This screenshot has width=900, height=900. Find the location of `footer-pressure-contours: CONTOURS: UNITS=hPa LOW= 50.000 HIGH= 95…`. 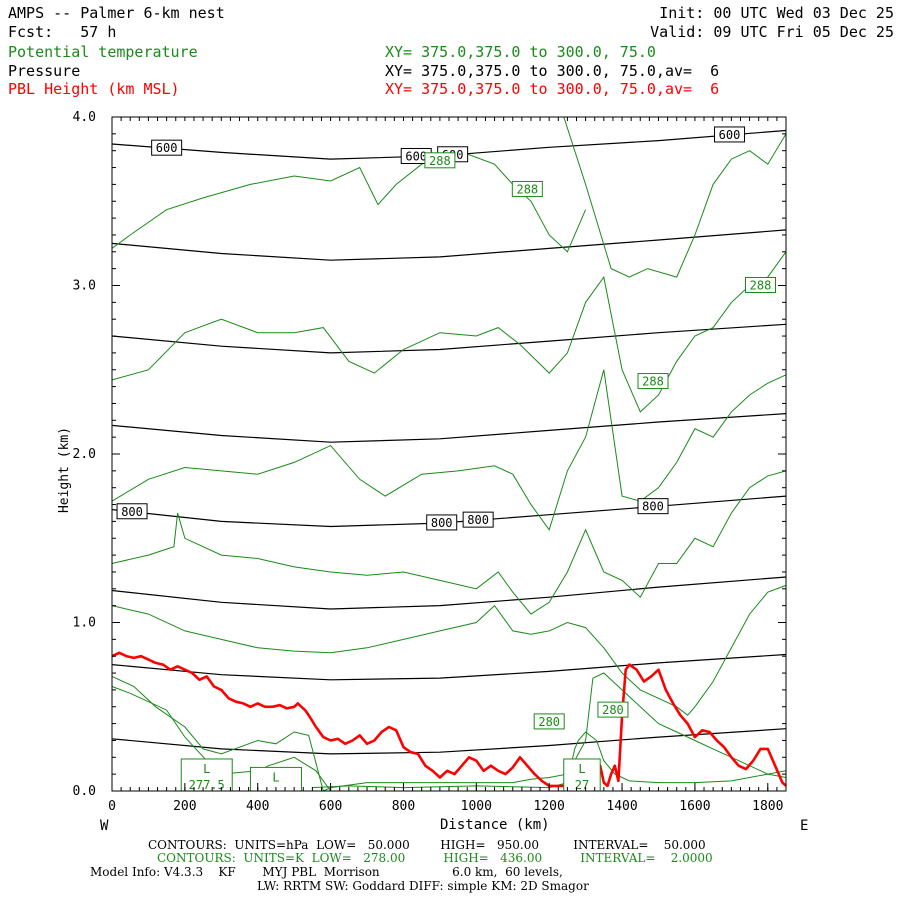

footer-pressure-contours: CONTOURS: UNITS=hPa LOW= 50.000 HIGH= 95… is located at coordinates (427, 845).